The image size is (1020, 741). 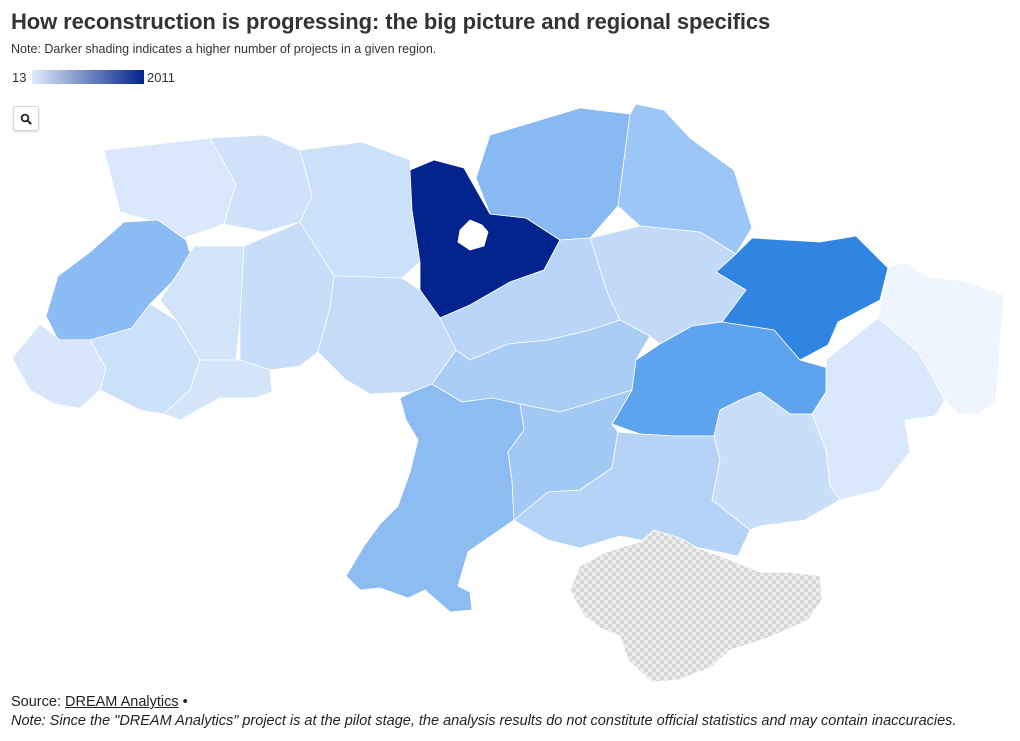 I want to click on source-label: Source:, so click(x=36, y=702).